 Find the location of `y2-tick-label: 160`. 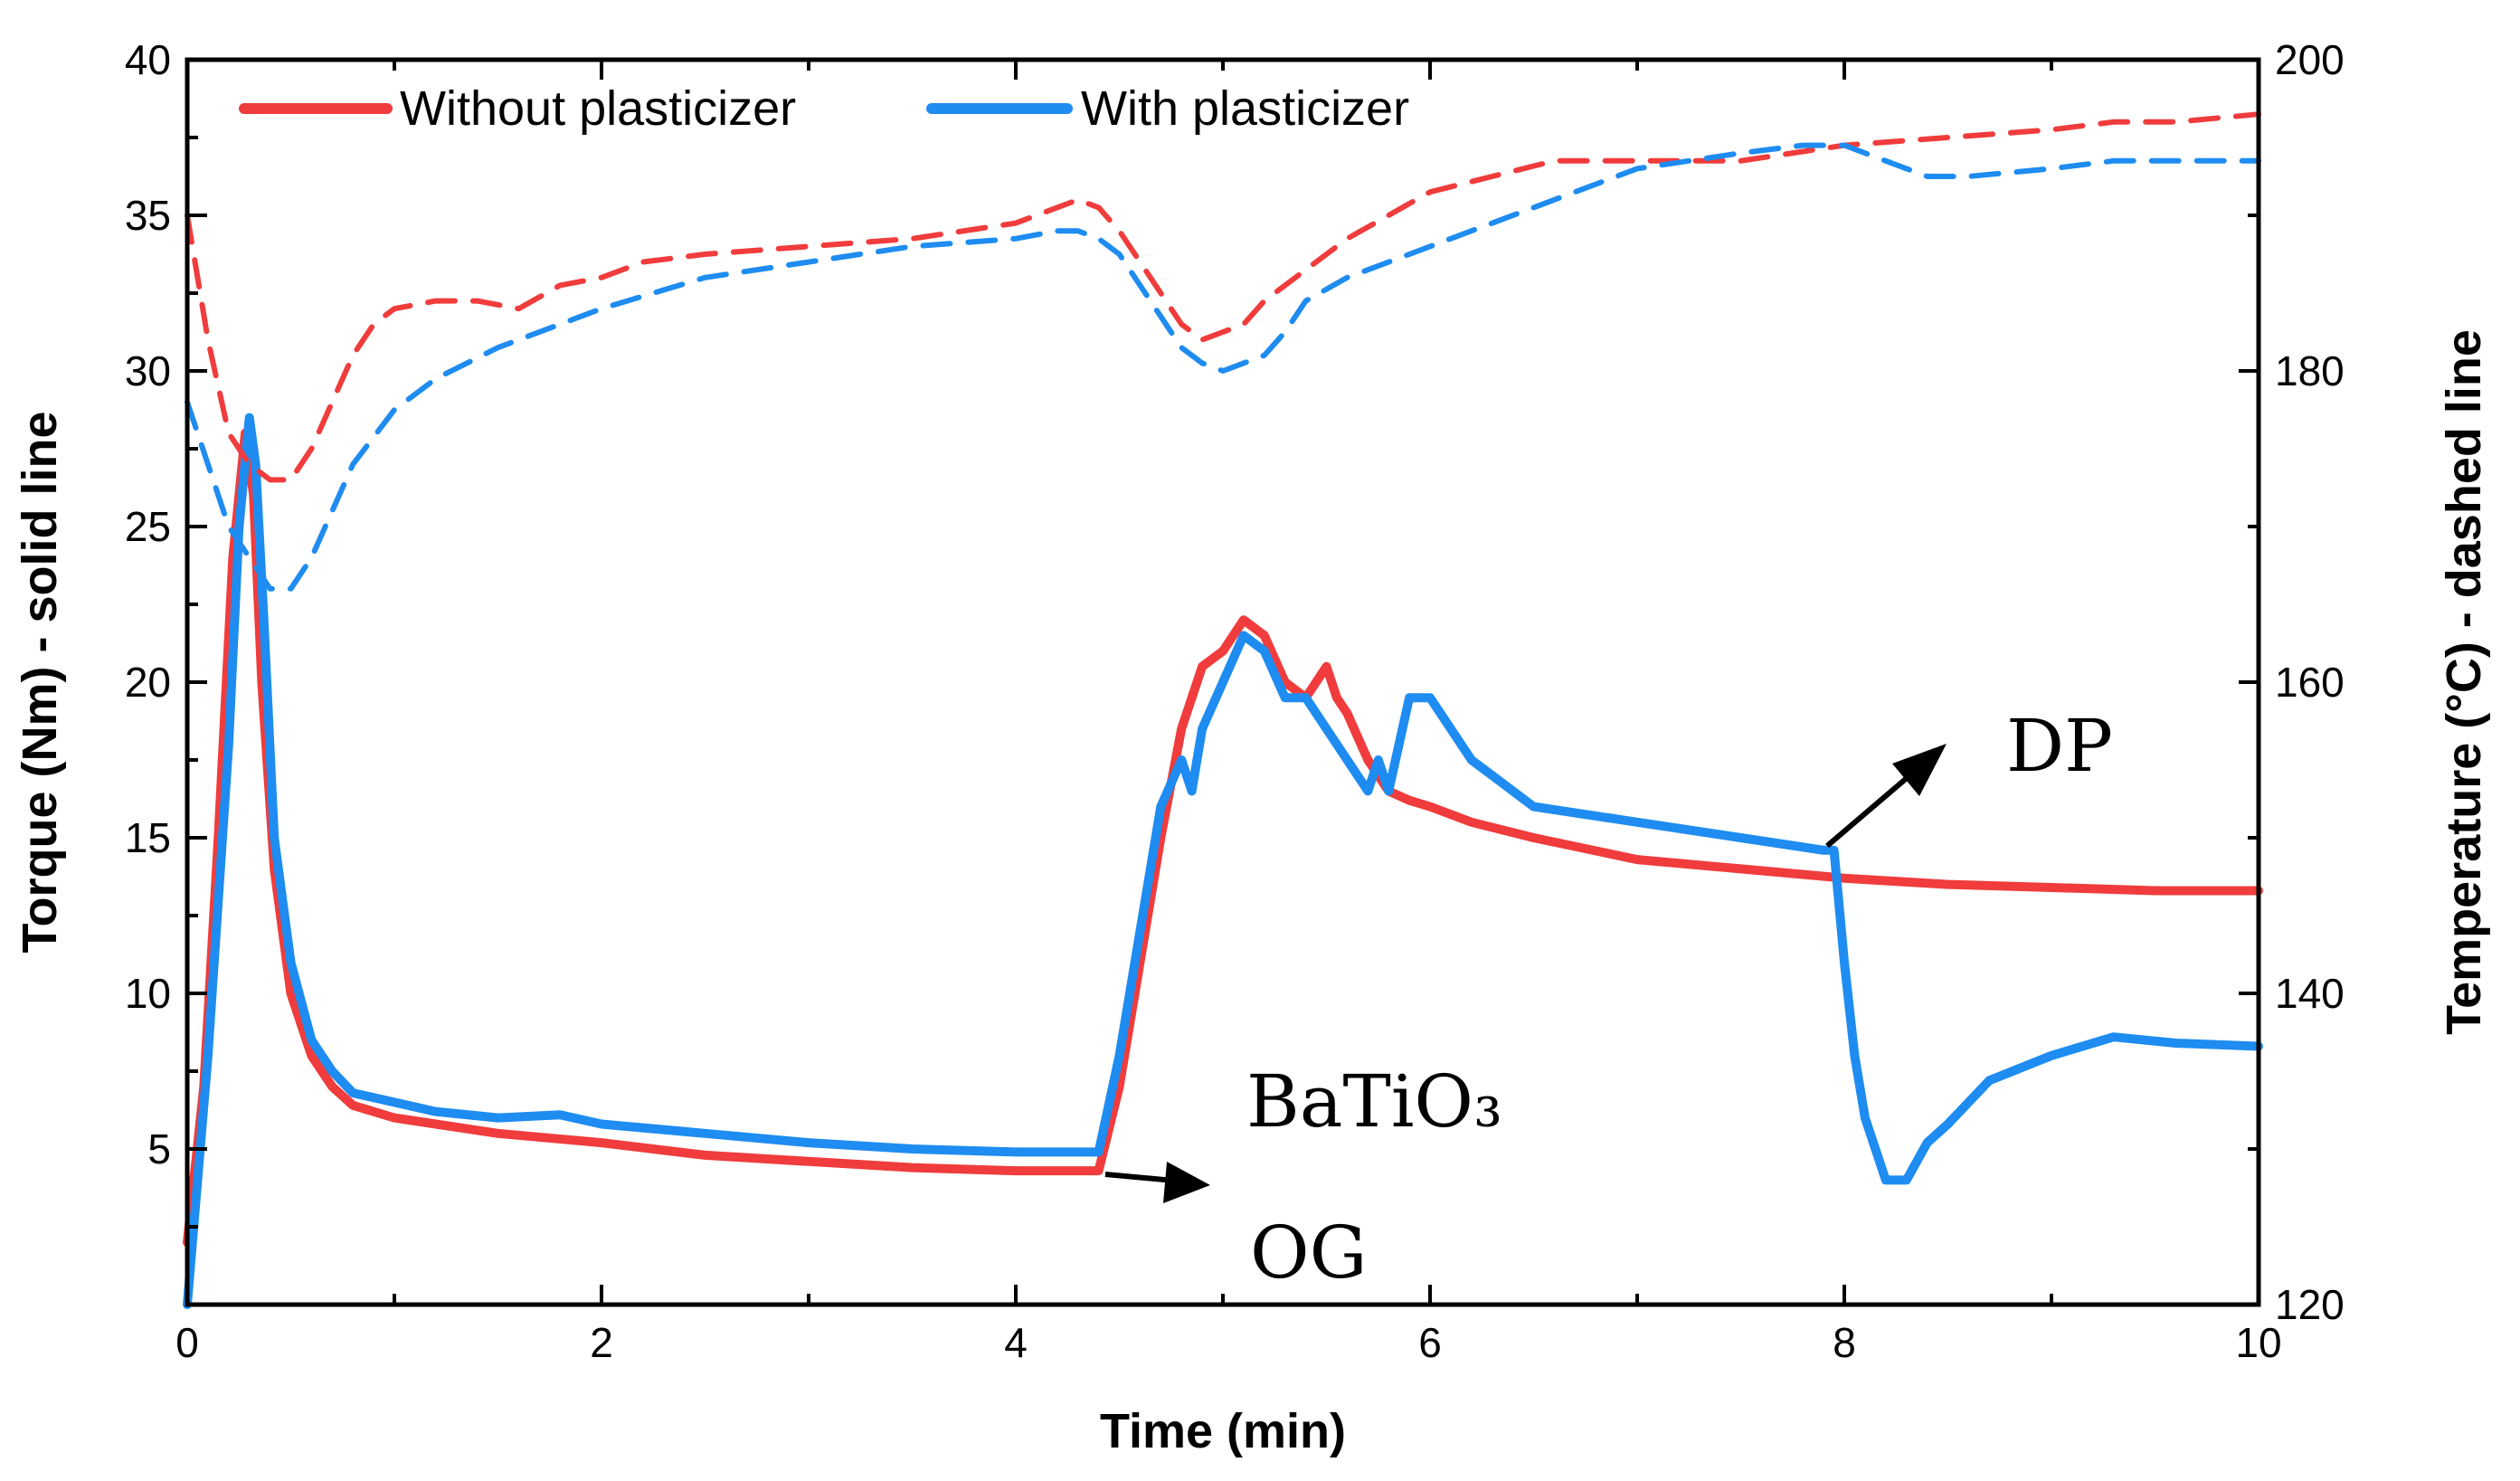

y2-tick-label: 160 is located at coordinates (2310, 682).